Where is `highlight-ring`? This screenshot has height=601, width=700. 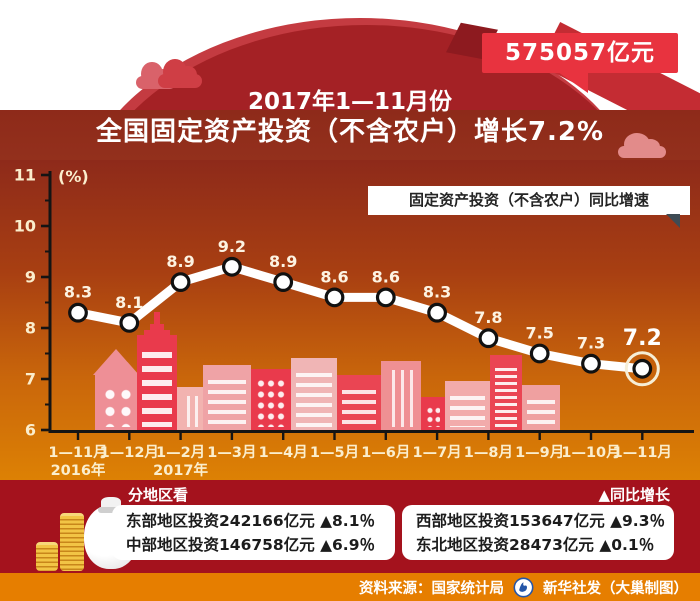
highlight-ring is located at coordinates (642, 369).